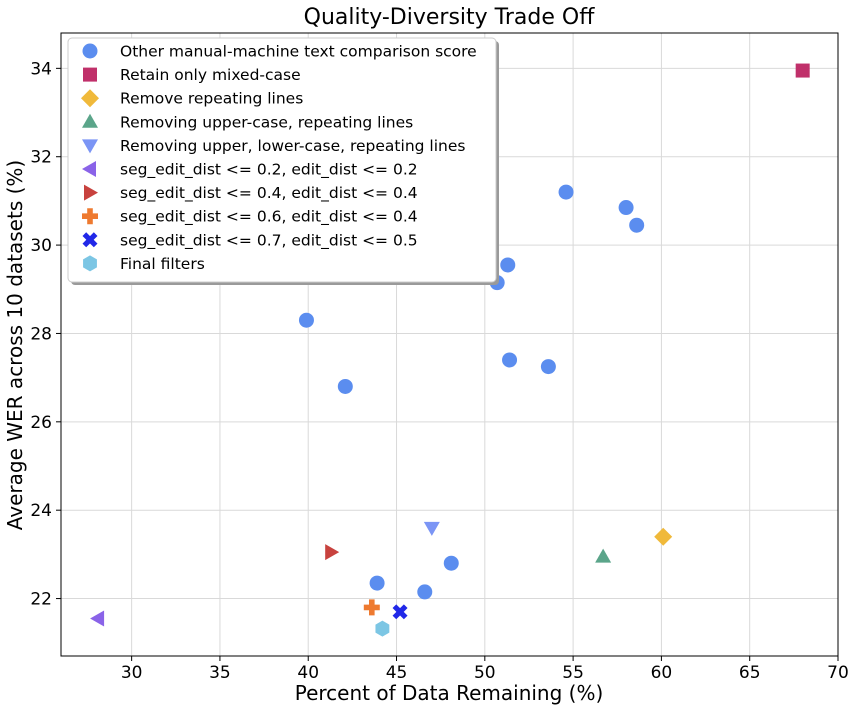  Describe the element at coordinates (41, 423) in the screenshot. I see `y-tick-label: 26` at that location.